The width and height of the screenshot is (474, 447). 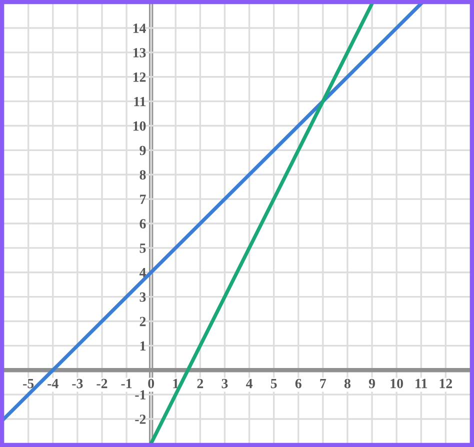 What do you see at coordinates (143, 345) in the screenshot?
I see `y-tick-label: 1` at bounding box center [143, 345].